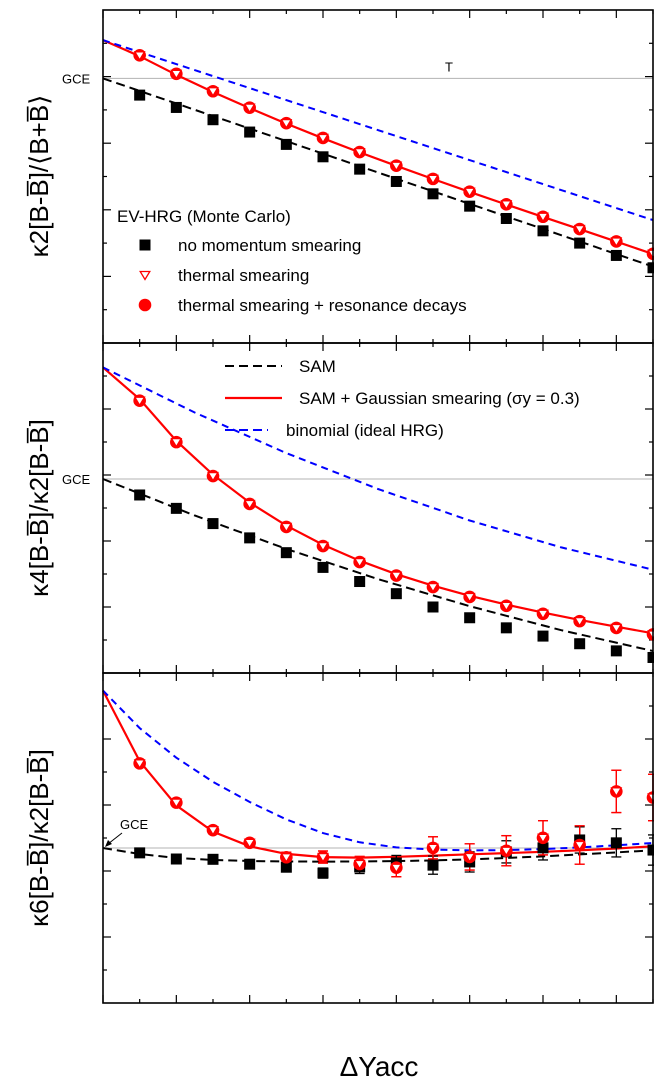  Describe the element at coordinates (322, 305) in the screenshot. I see `legend-label: thermal smearing + resonance decays` at that location.